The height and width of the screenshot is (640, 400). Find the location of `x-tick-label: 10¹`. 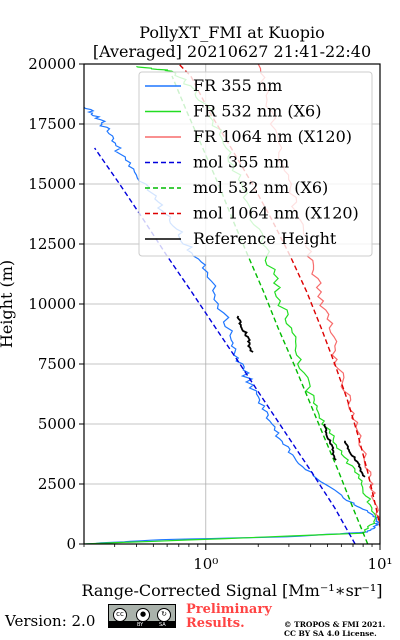

x-tick-label: 10¹ is located at coordinates (379, 564).